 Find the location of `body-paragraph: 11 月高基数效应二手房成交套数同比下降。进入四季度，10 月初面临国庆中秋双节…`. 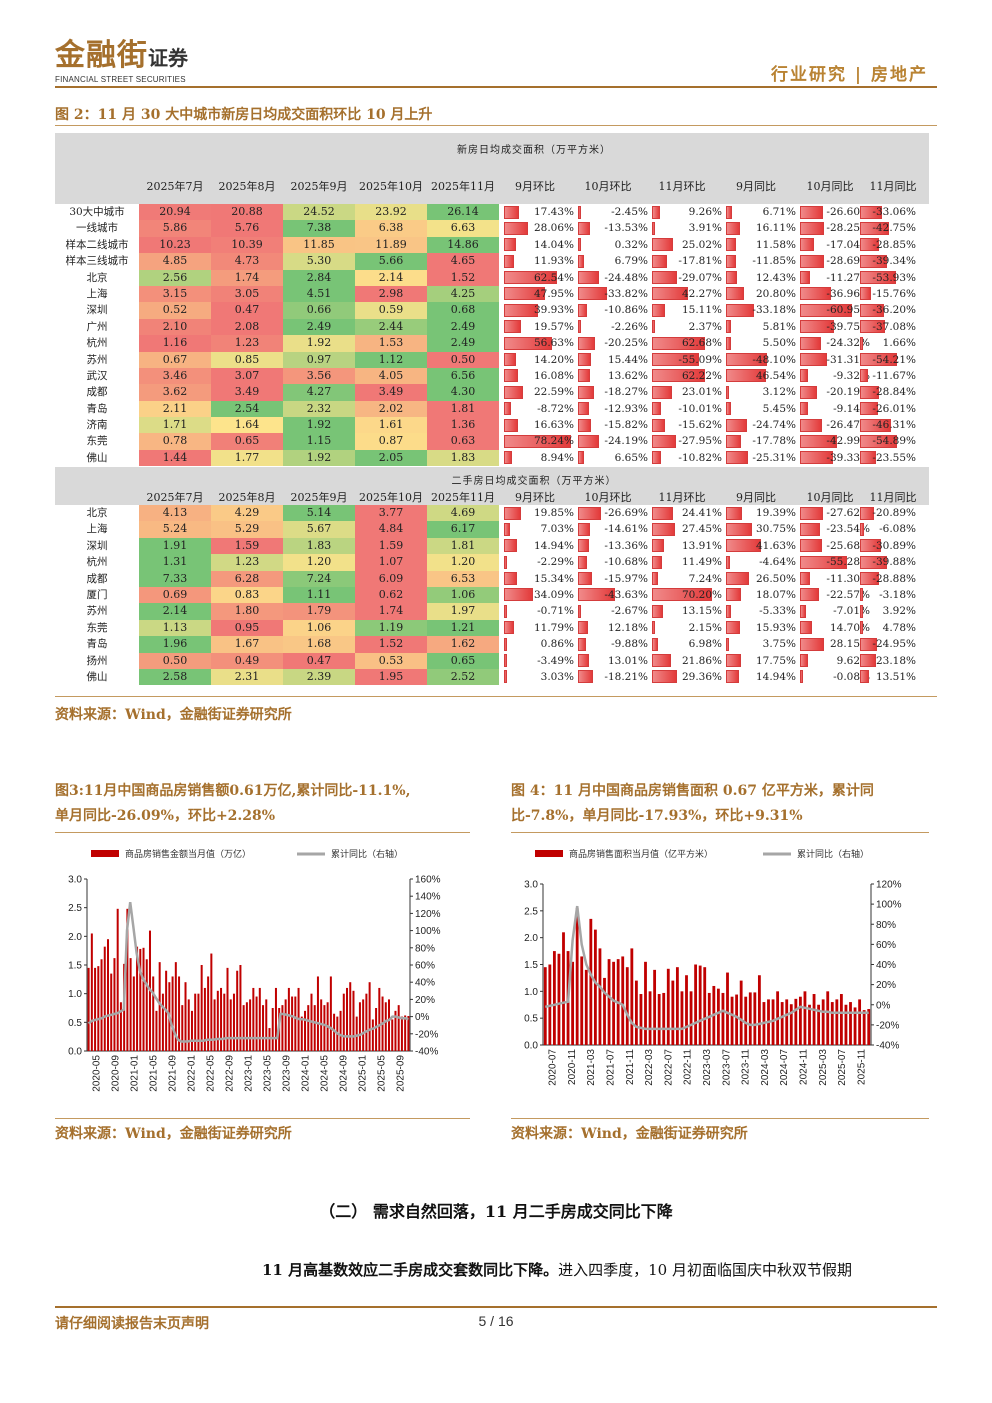

body-paragraph: 11 月高基数效应二手房成交套数同比下降。进入四季度，10 月初面临国庆中秋双节… is located at coordinates (557, 1269).